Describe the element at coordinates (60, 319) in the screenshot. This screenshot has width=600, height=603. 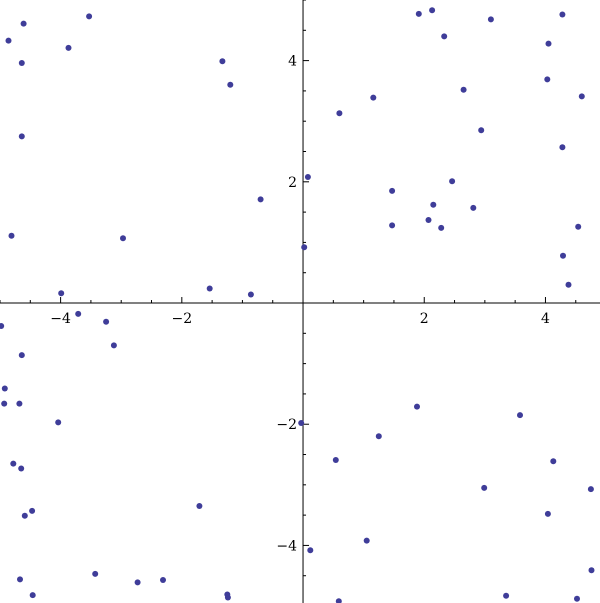
I see `x-tick-label: −4` at that location.